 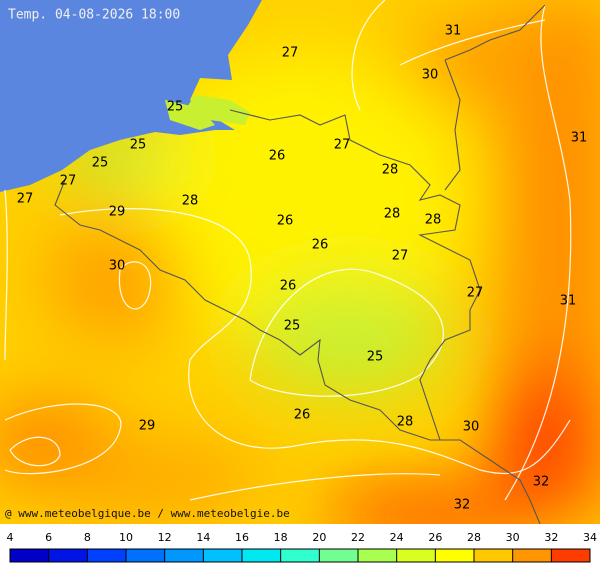 What do you see at coordinates (10, 537) in the screenshot?
I see `colorbar-tick-label: 4` at bounding box center [10, 537].